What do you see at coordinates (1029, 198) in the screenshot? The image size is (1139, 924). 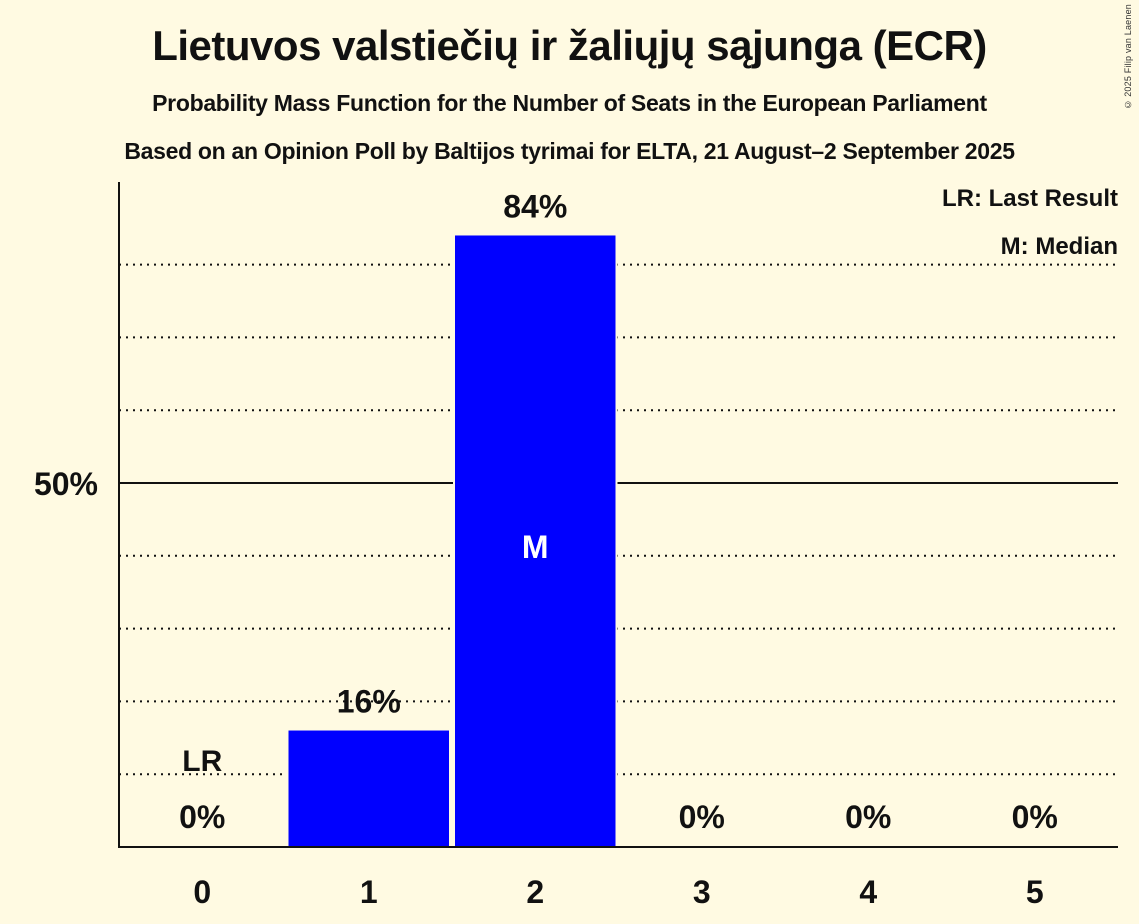 I see `legend-last-result: LR: Last Result` at bounding box center [1029, 198].